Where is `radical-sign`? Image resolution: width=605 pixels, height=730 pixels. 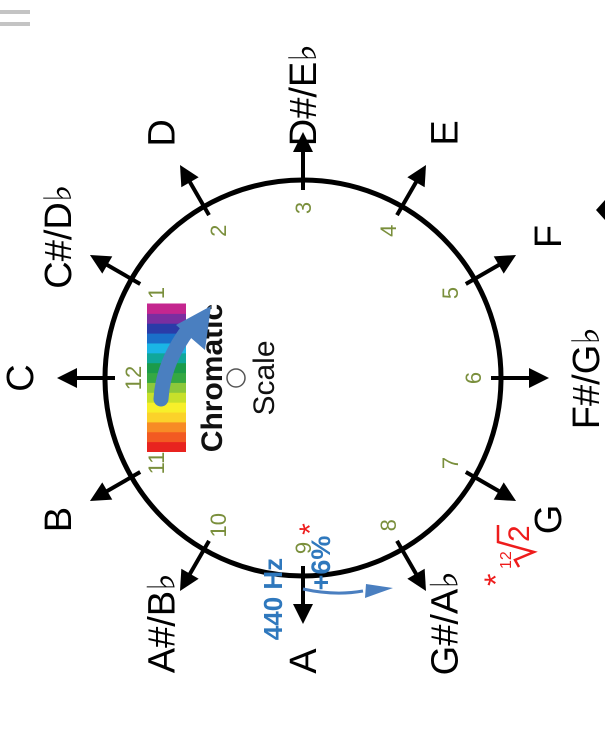 radical-sign is located at coordinates (517, 546).